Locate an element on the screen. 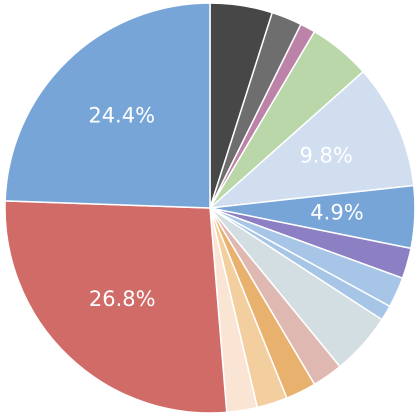 This screenshot has width=420, height=420. pie-slice-label-14: 26.8% is located at coordinates (122, 299).